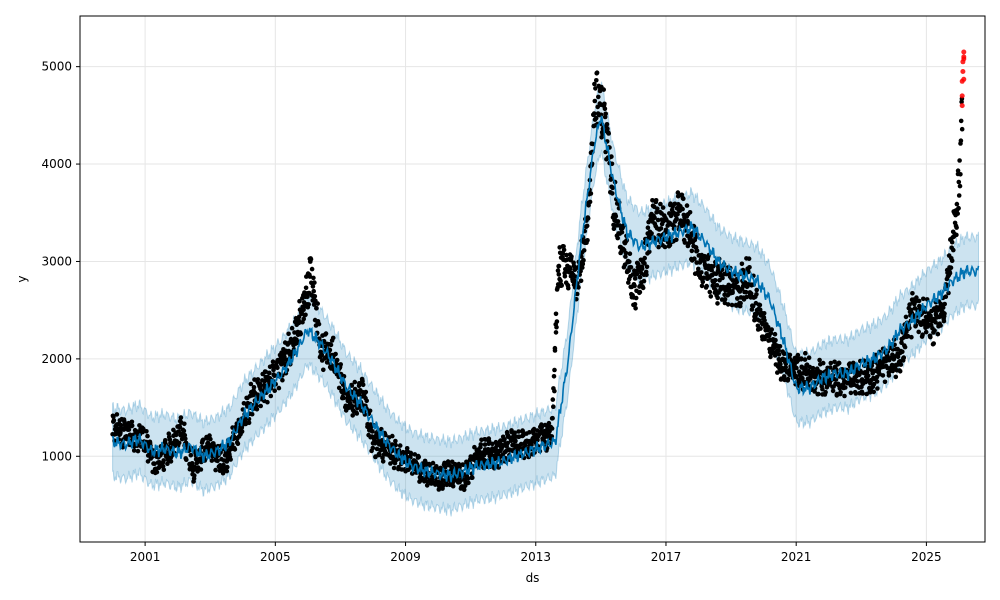 The image size is (1000, 600). Describe the element at coordinates (535, 557) in the screenshot. I see `x-tick-label: 2013` at that location.